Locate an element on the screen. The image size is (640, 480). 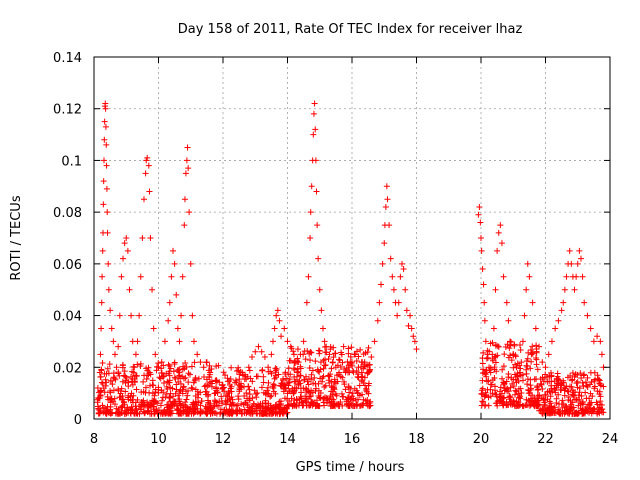
x-tick-label: 14 is located at coordinates (287, 439).